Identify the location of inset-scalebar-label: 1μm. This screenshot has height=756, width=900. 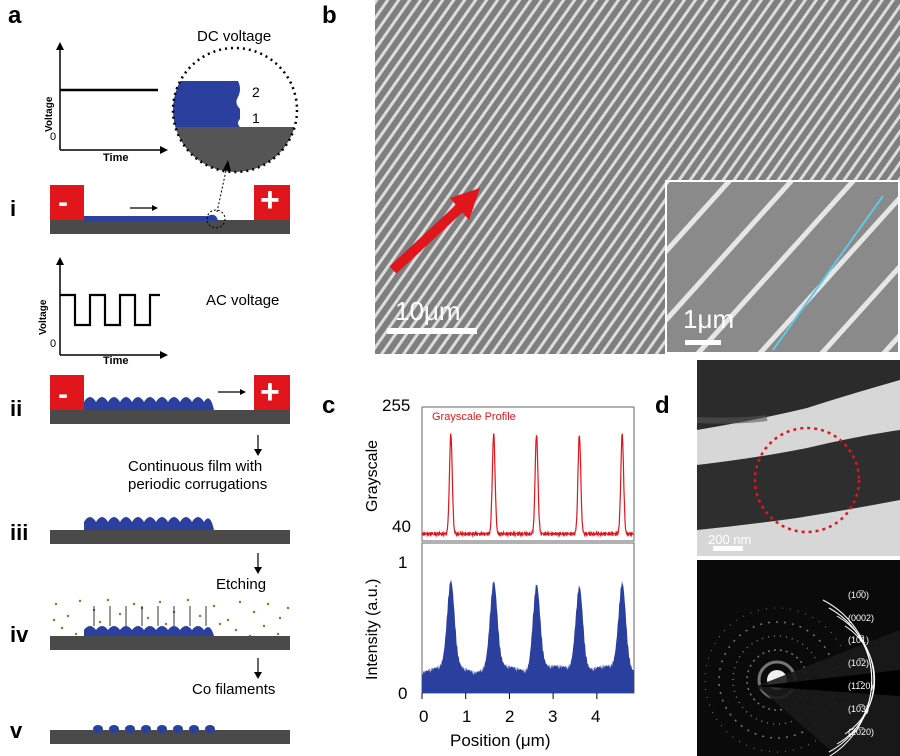
(709, 319).